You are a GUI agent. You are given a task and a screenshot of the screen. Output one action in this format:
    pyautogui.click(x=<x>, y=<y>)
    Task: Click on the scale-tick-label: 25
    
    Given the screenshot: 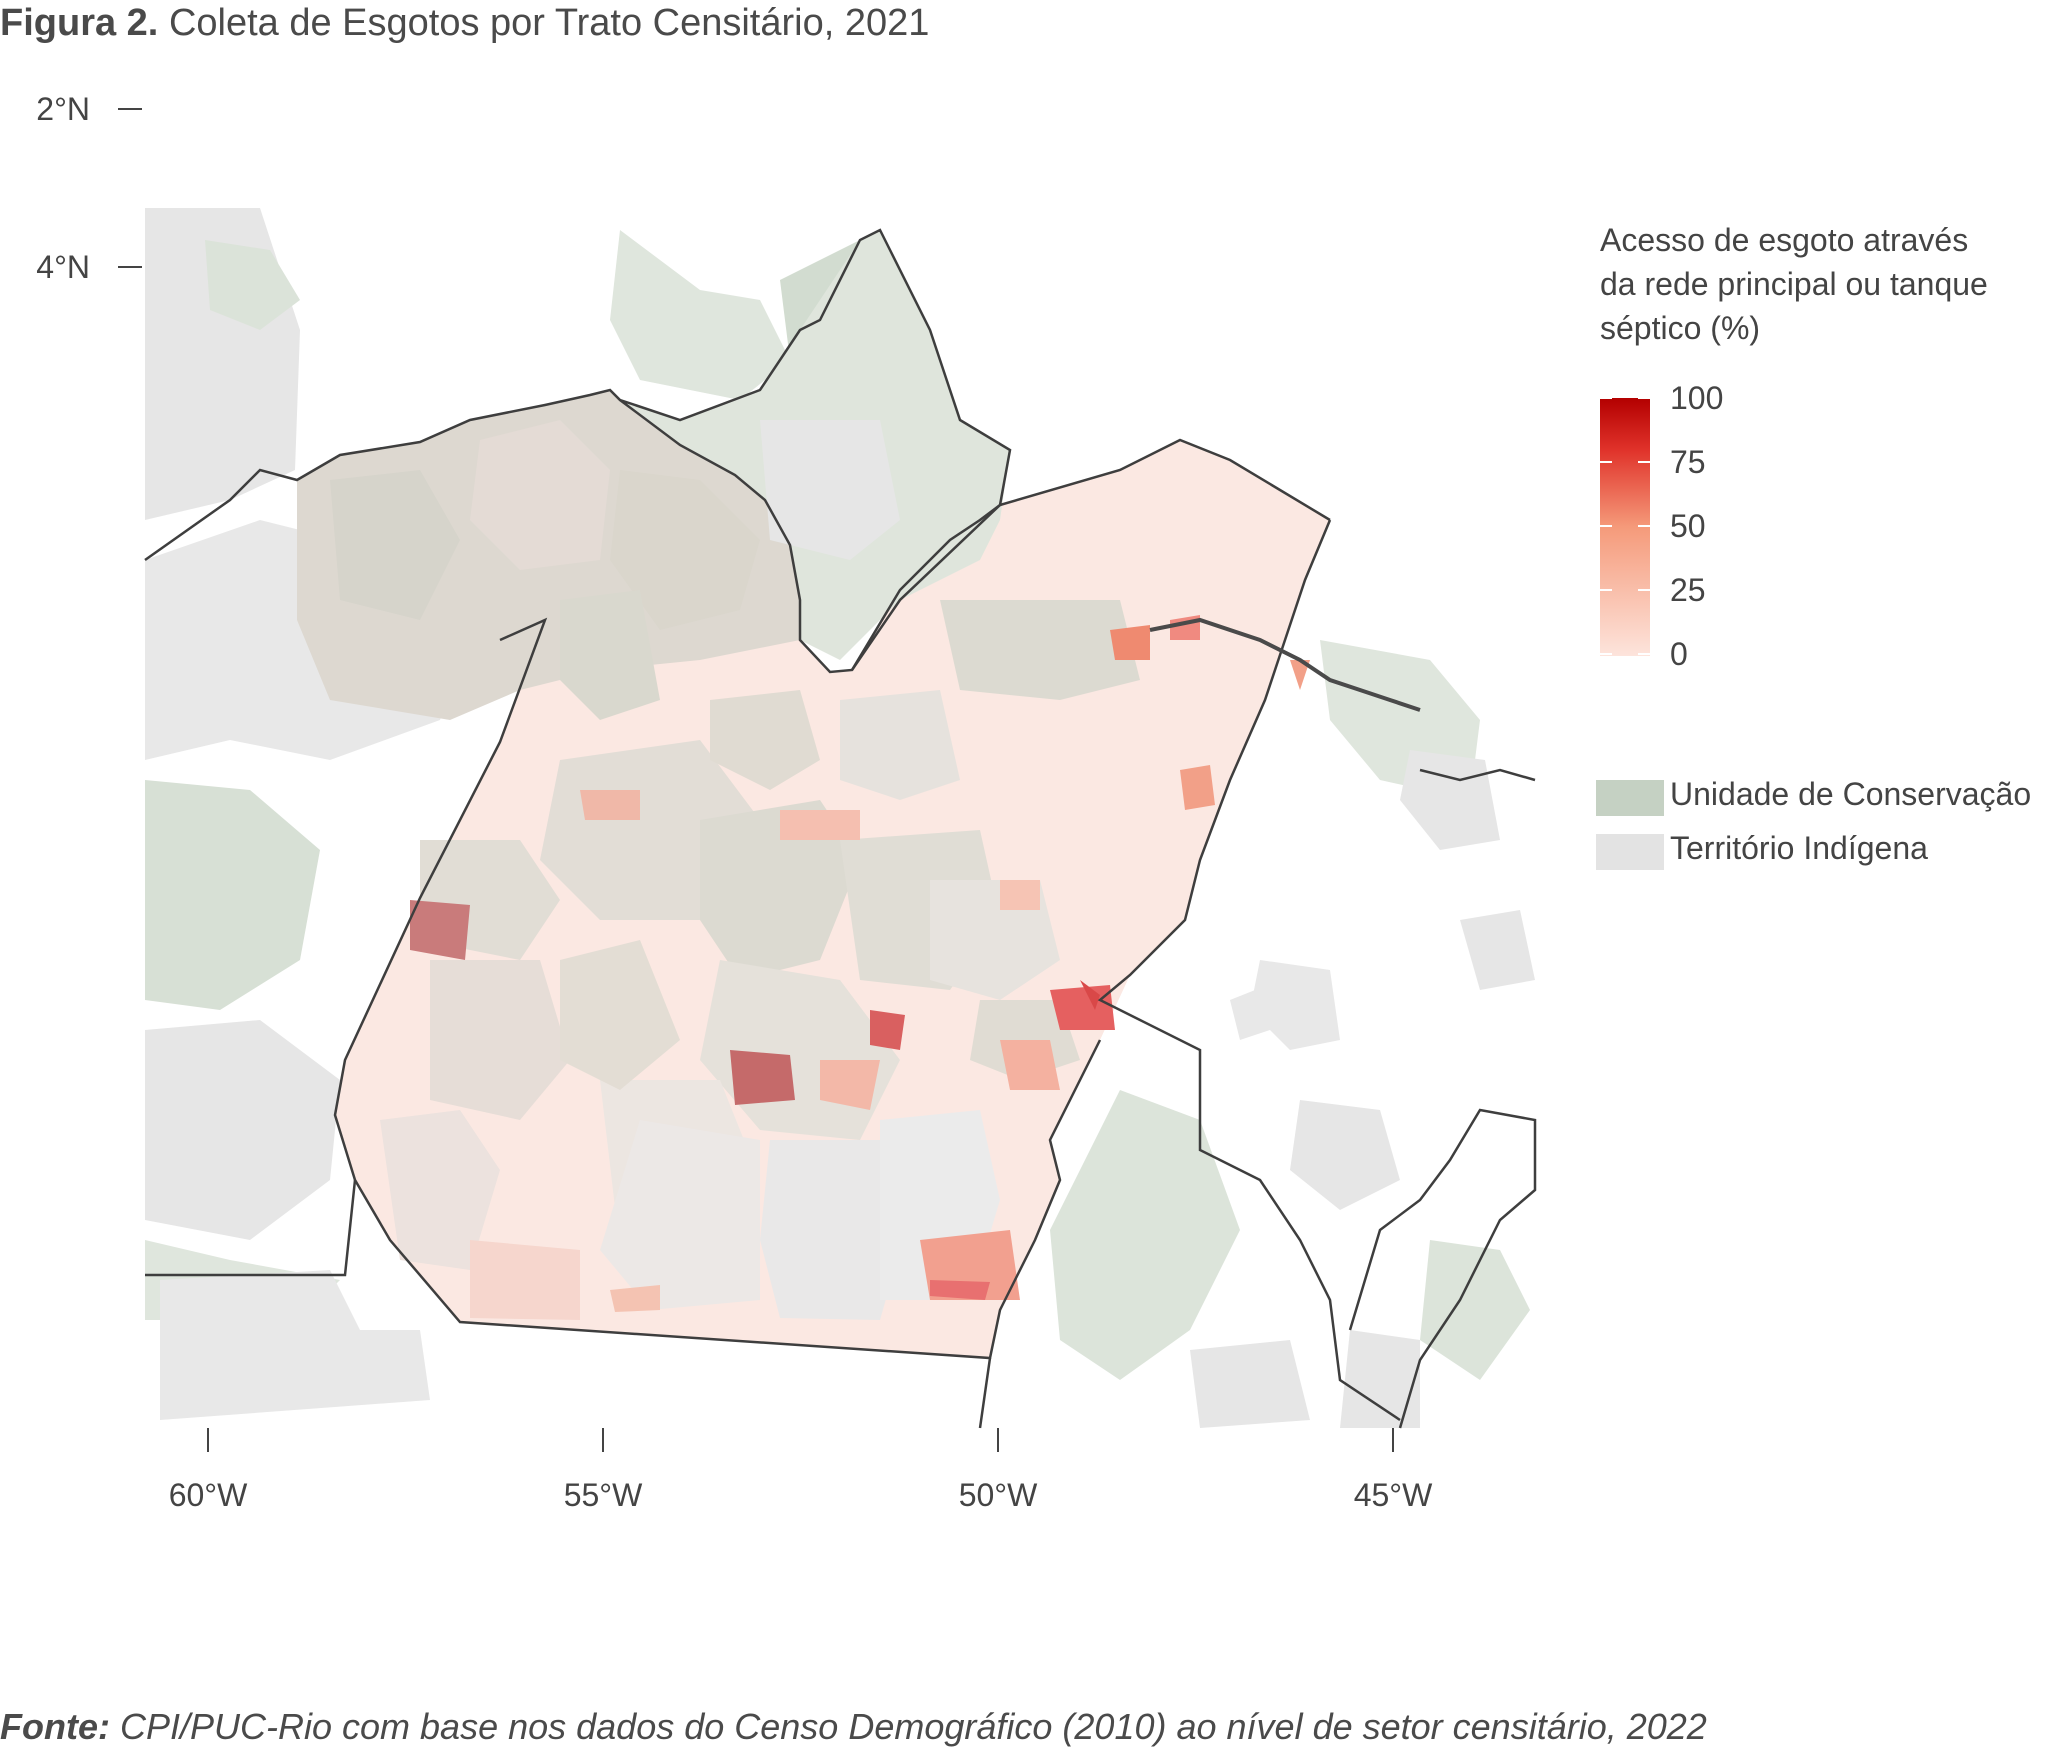 What is the action you would take?
    pyautogui.click(x=1688, y=590)
    